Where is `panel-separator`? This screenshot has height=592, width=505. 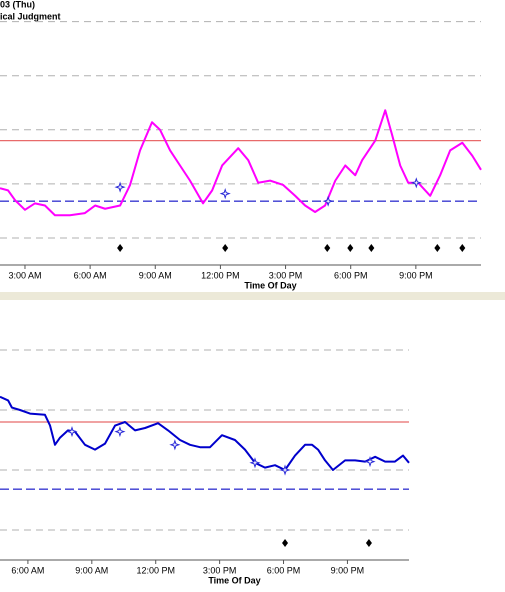 panel-separator is located at coordinates (252, 296).